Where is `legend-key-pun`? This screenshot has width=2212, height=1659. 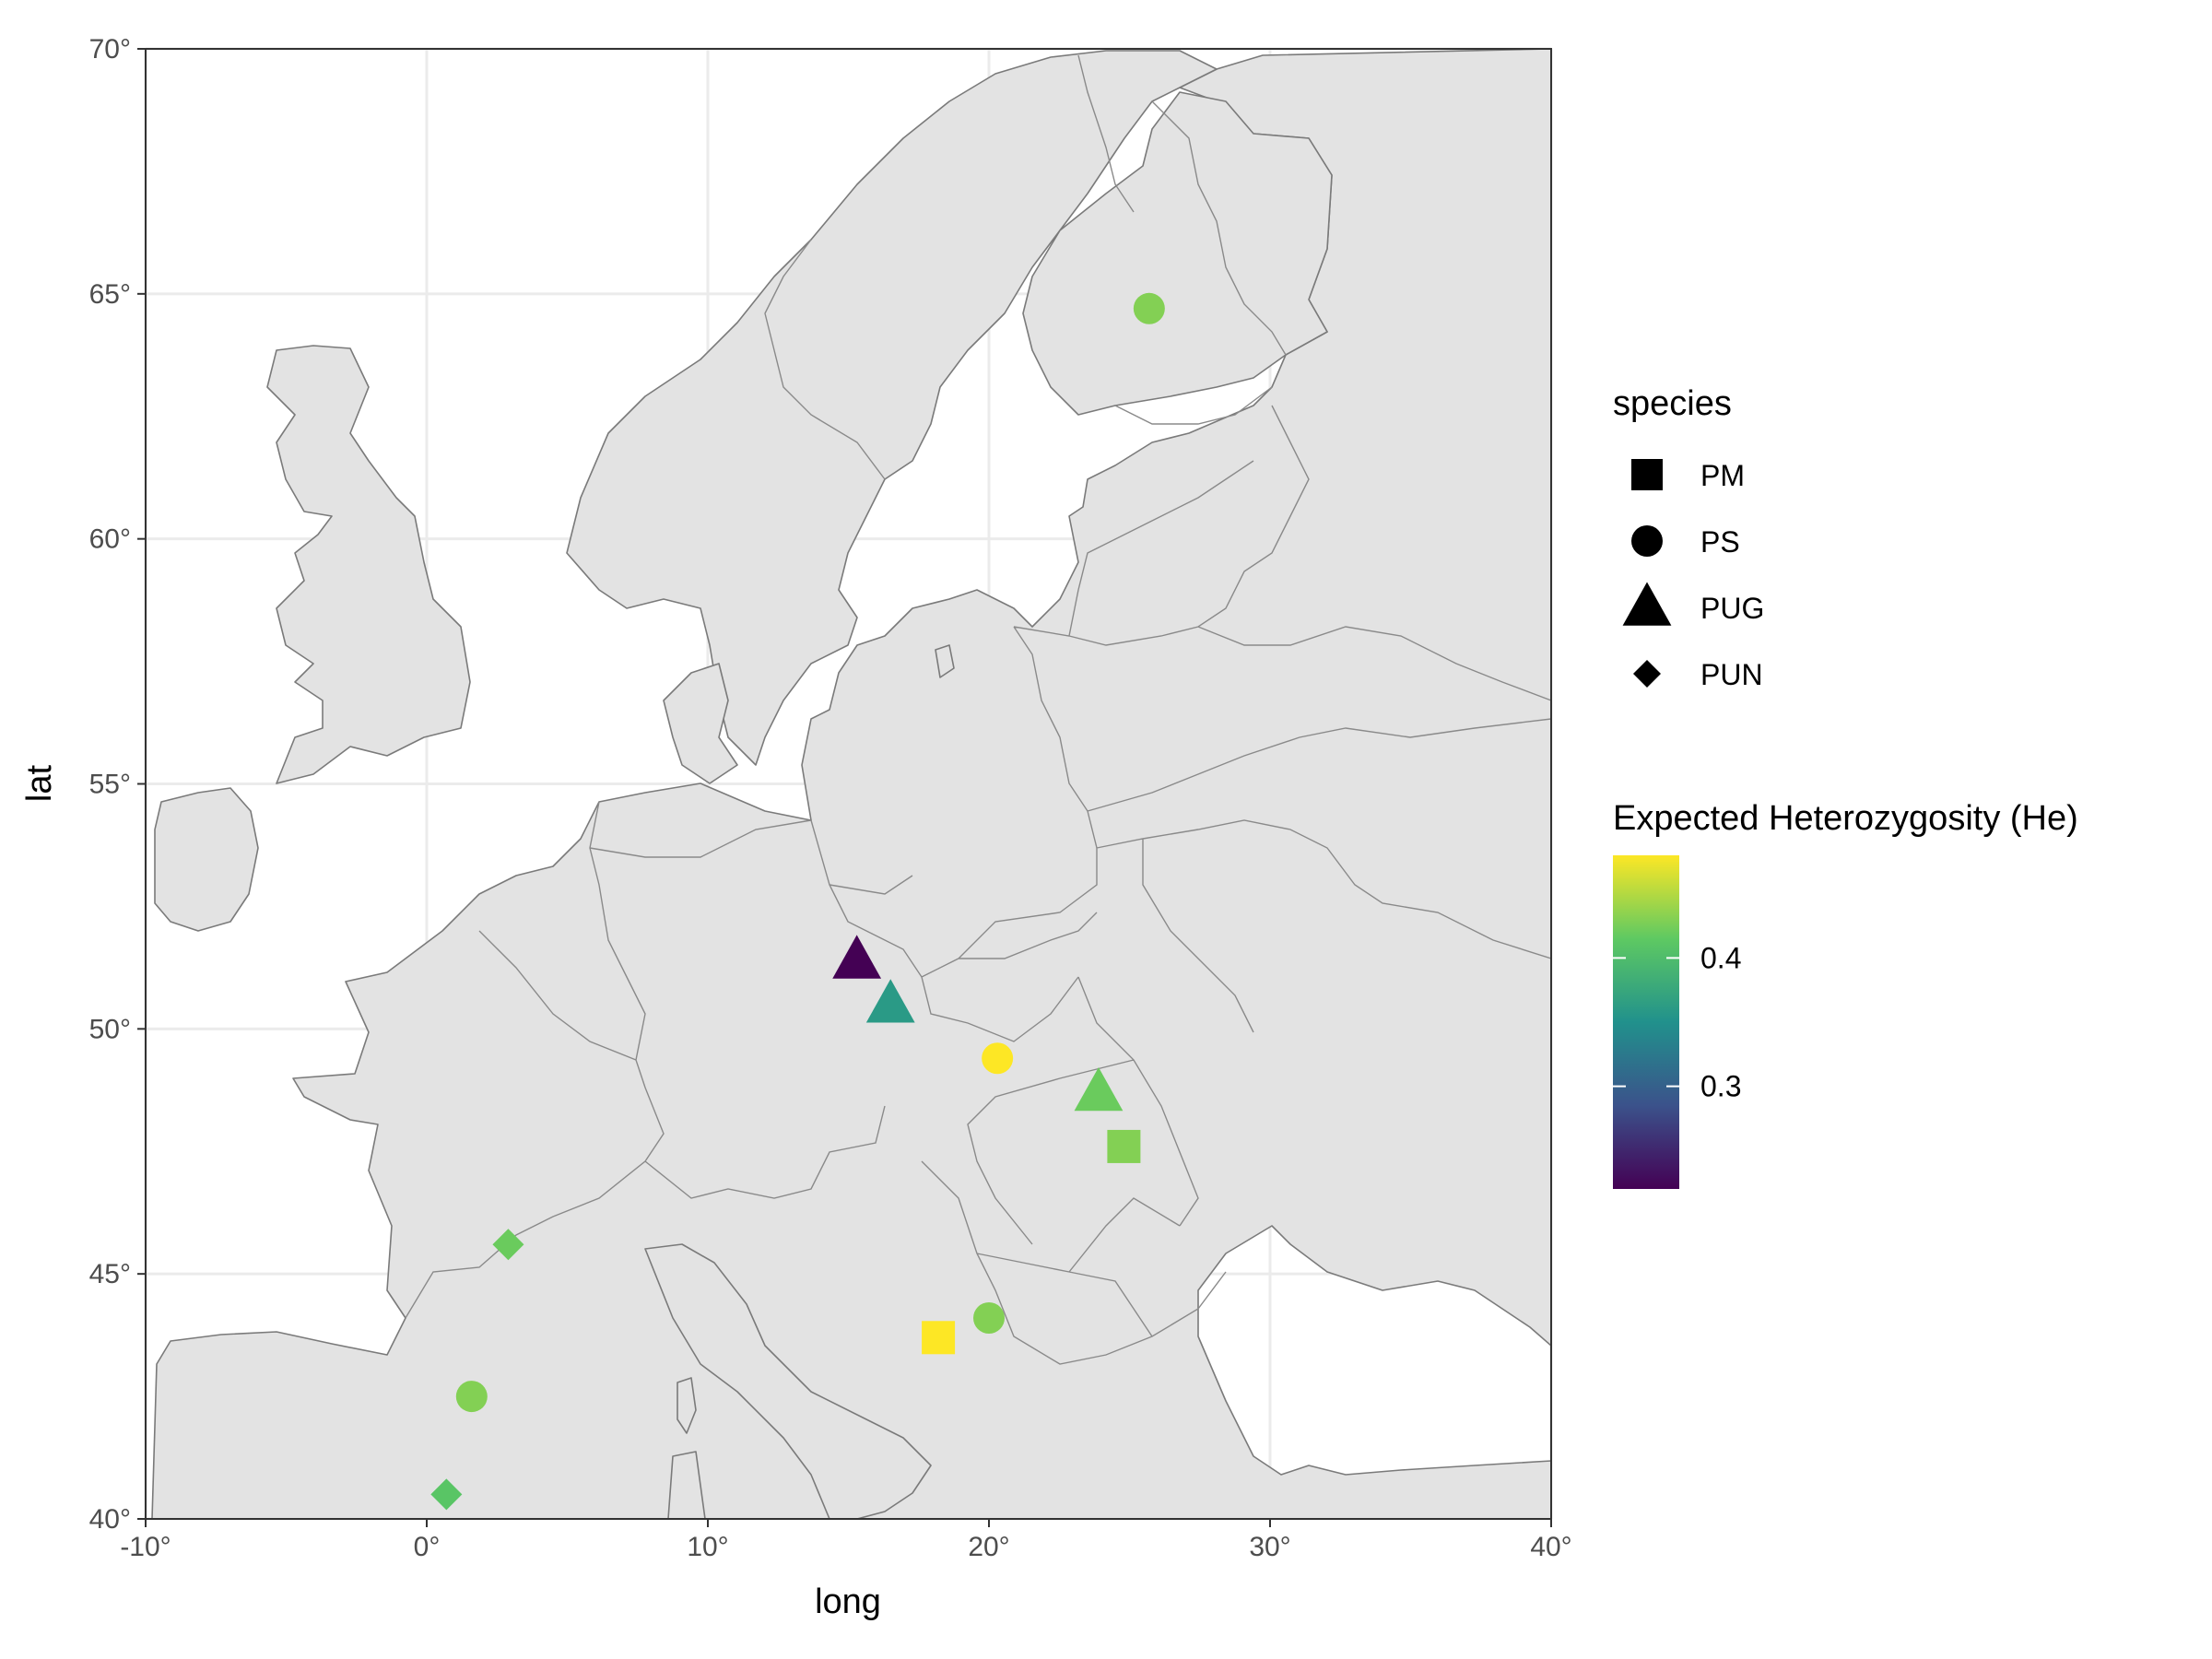
legend-key-pun is located at coordinates (1647, 674).